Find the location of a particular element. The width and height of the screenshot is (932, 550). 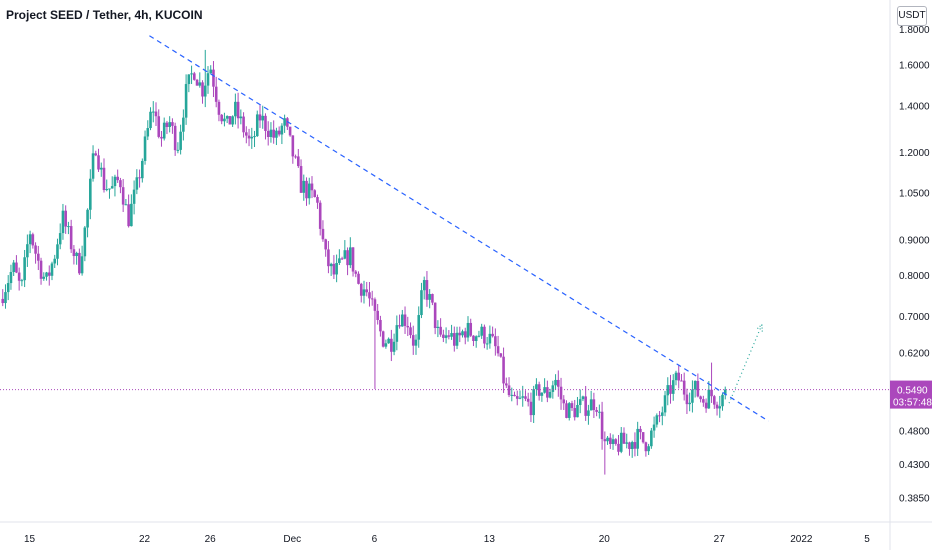

price-tag-value: 0.5490 is located at coordinates (912, 391).